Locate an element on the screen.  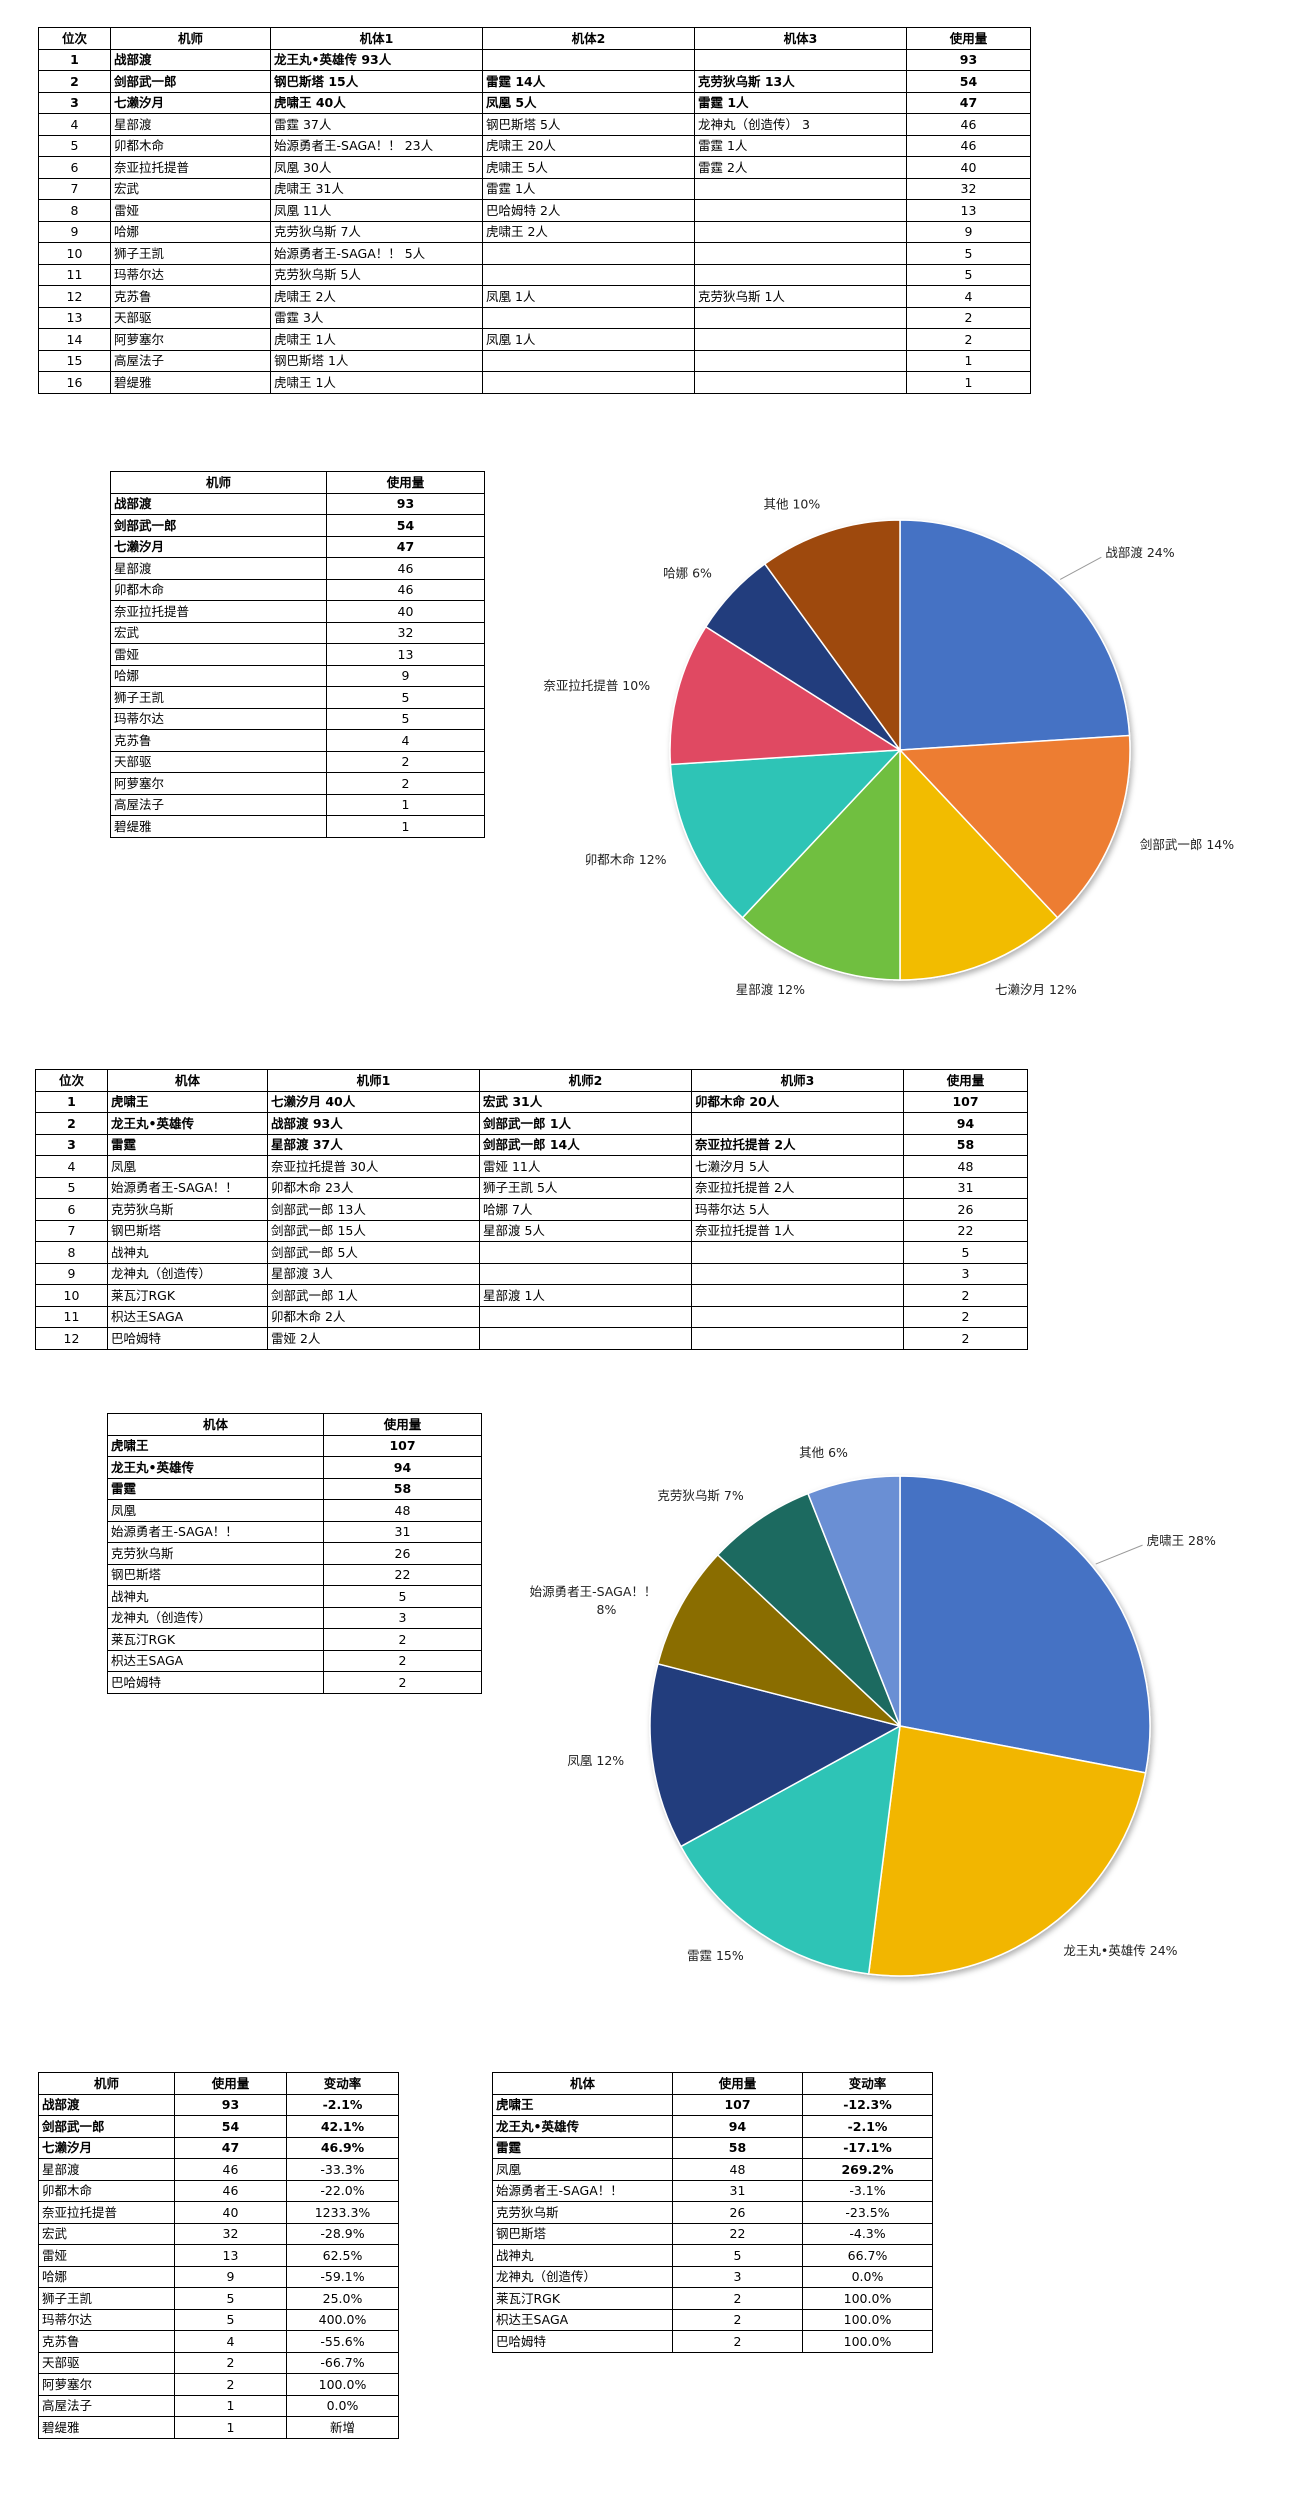
cell-rank: 5 is located at coordinates (71, 1187).